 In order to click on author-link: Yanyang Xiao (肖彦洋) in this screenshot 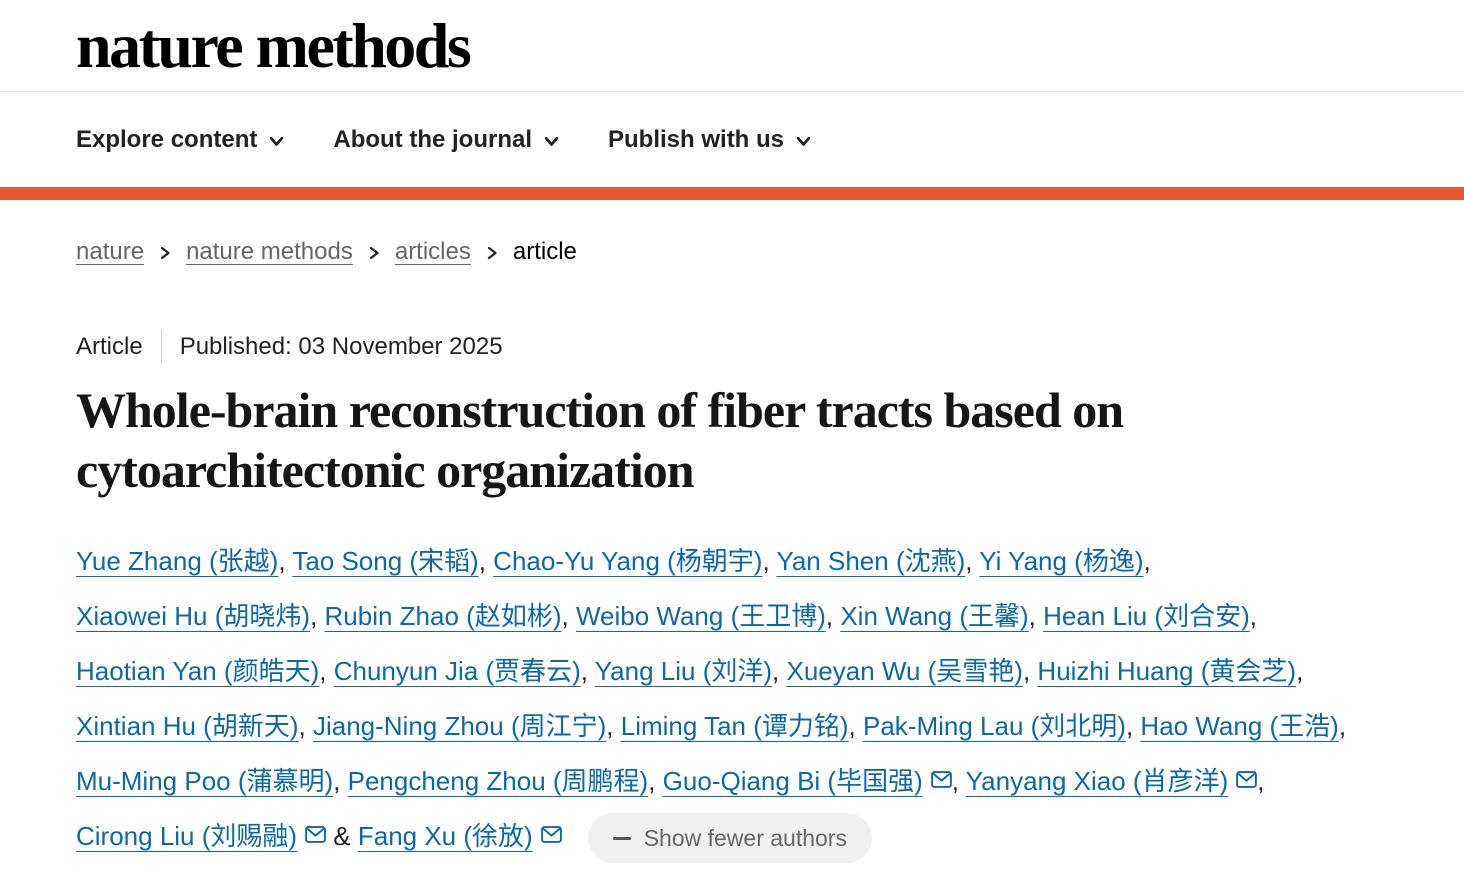, I will do `click(1097, 781)`.